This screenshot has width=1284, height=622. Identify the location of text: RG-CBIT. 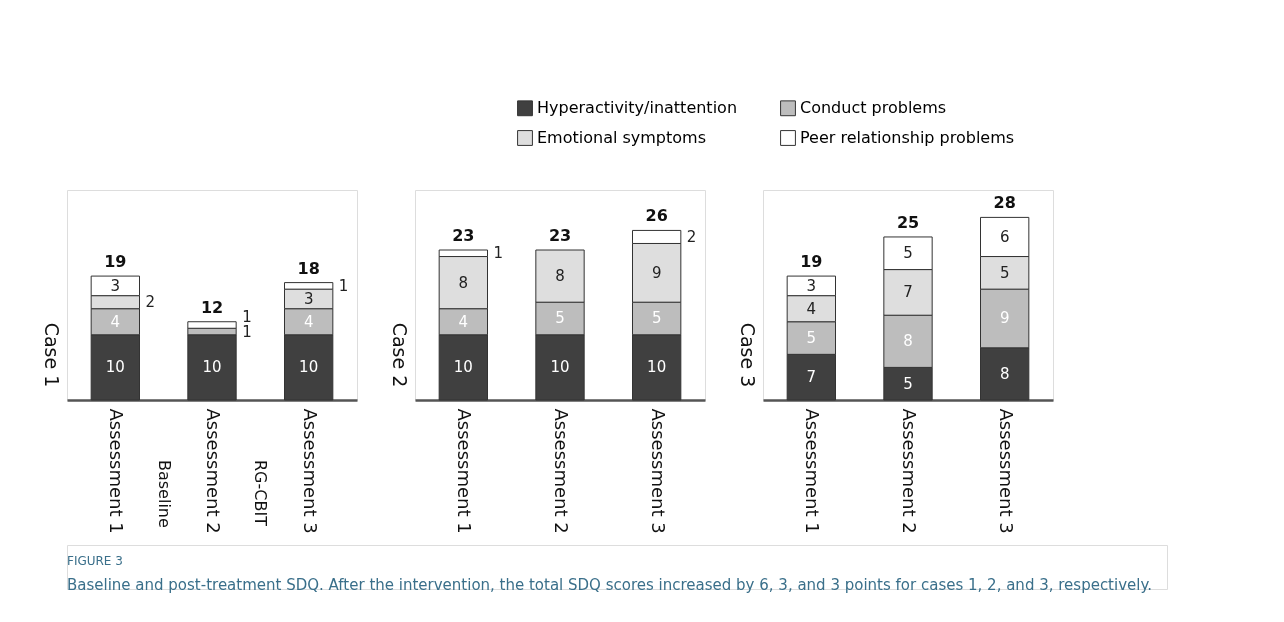
(261, 493).